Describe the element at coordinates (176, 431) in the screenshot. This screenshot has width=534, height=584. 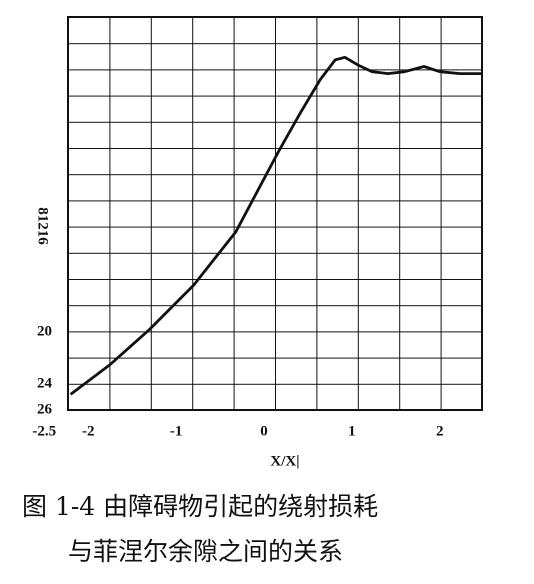
I see `x-tick-label: -1` at that location.